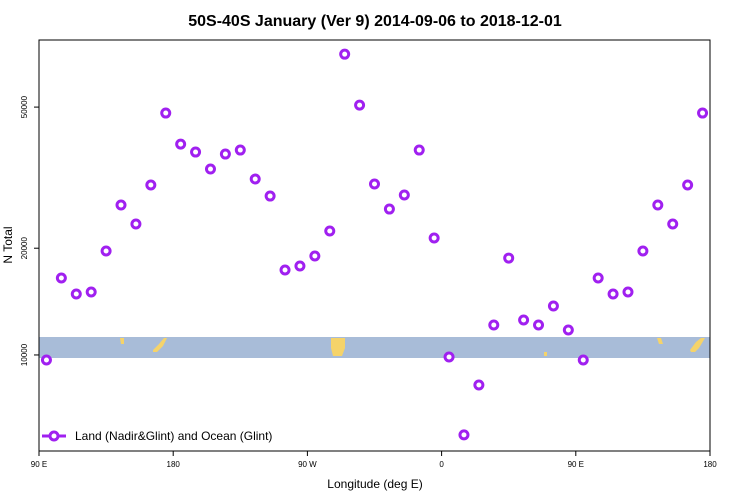  What do you see at coordinates (24, 248) in the screenshot?
I see `y-tick-label: 20000` at bounding box center [24, 248].